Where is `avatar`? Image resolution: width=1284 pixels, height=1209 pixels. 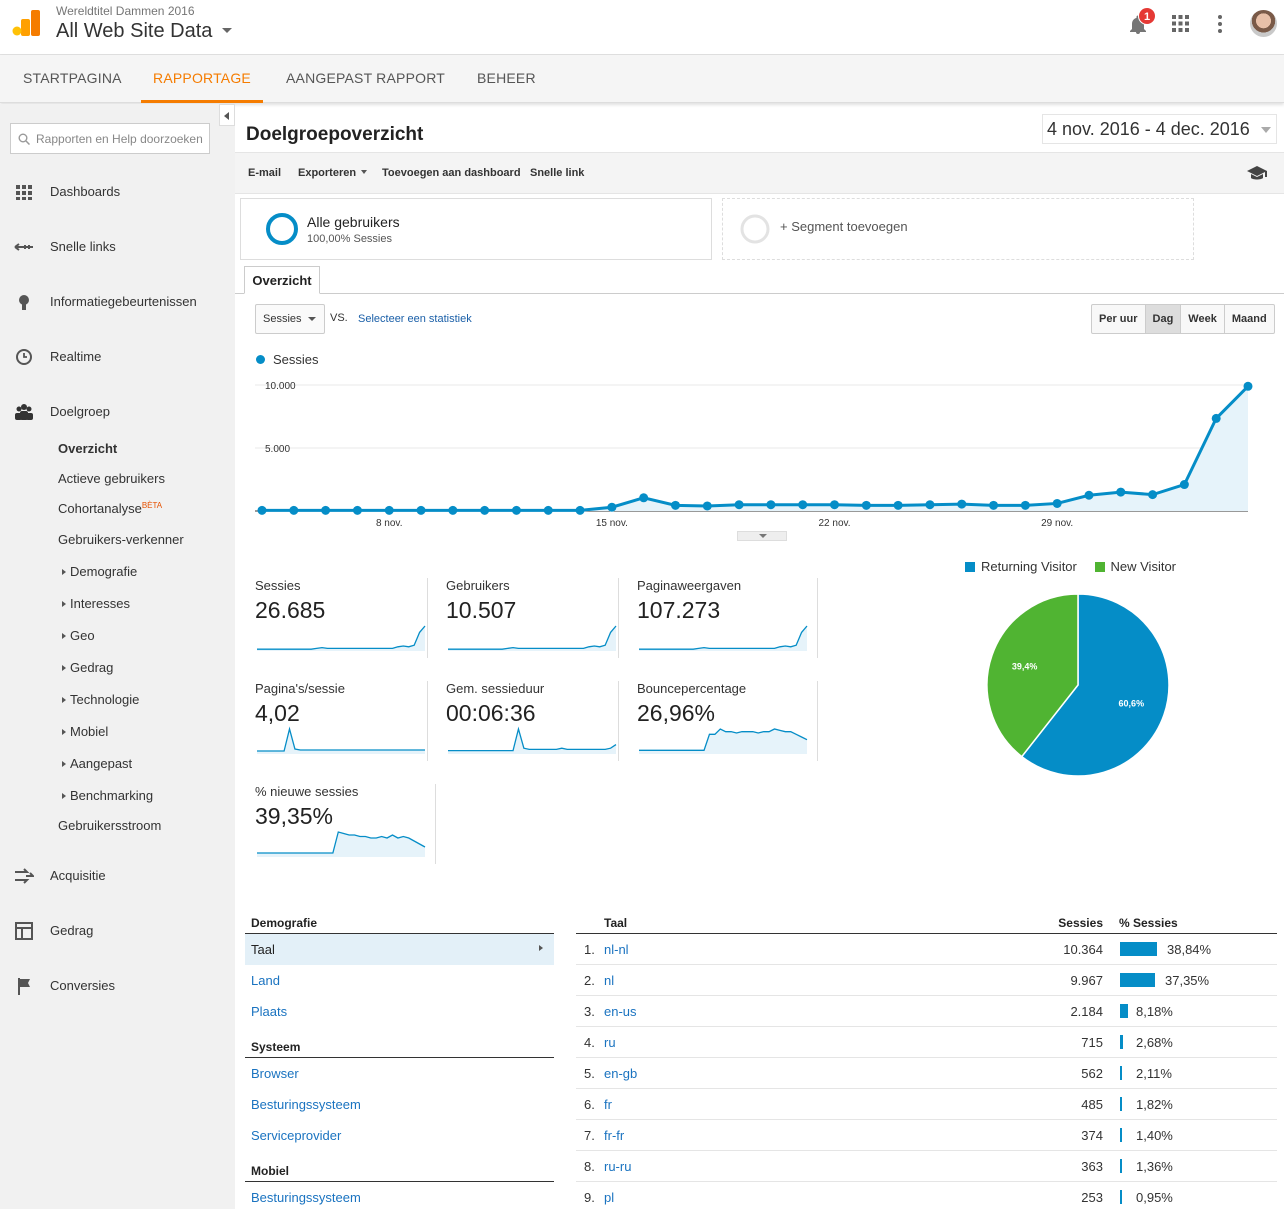 avatar is located at coordinates (1263, 23).